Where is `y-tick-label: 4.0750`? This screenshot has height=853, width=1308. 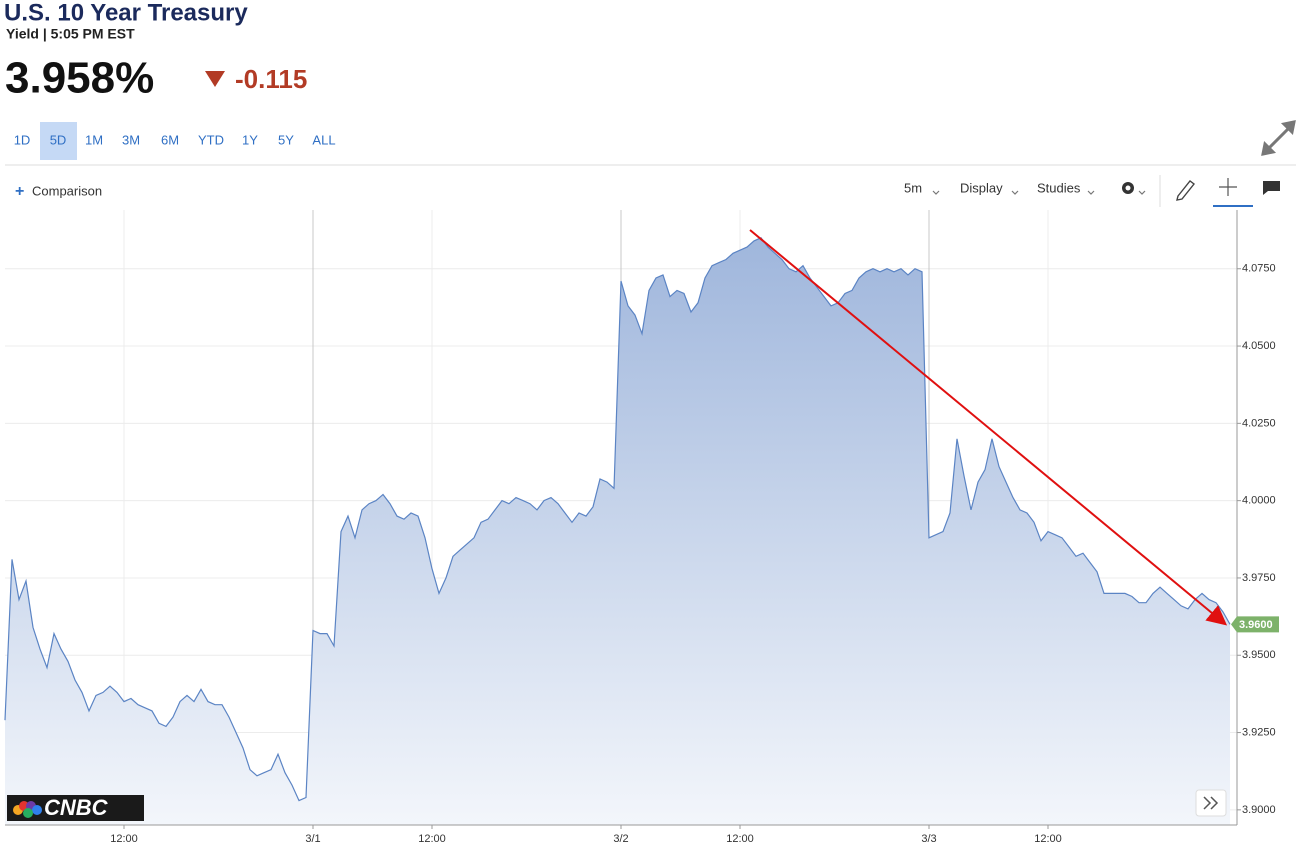
y-tick-label: 4.0750 is located at coordinates (1259, 269).